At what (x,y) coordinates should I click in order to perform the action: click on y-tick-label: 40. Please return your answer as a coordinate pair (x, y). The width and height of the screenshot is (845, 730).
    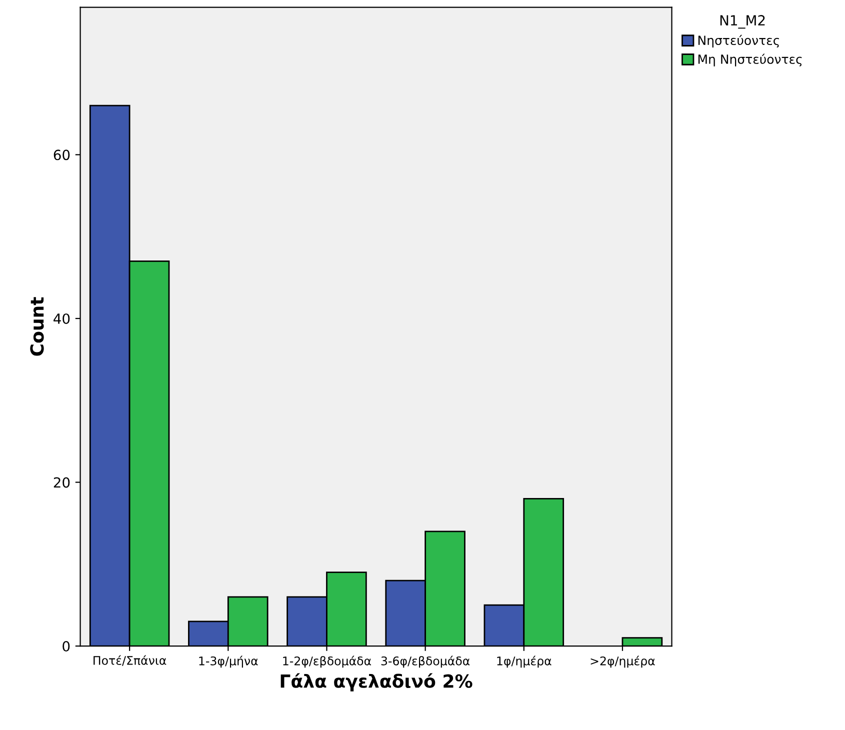
    Looking at the image, I should click on (62, 318).